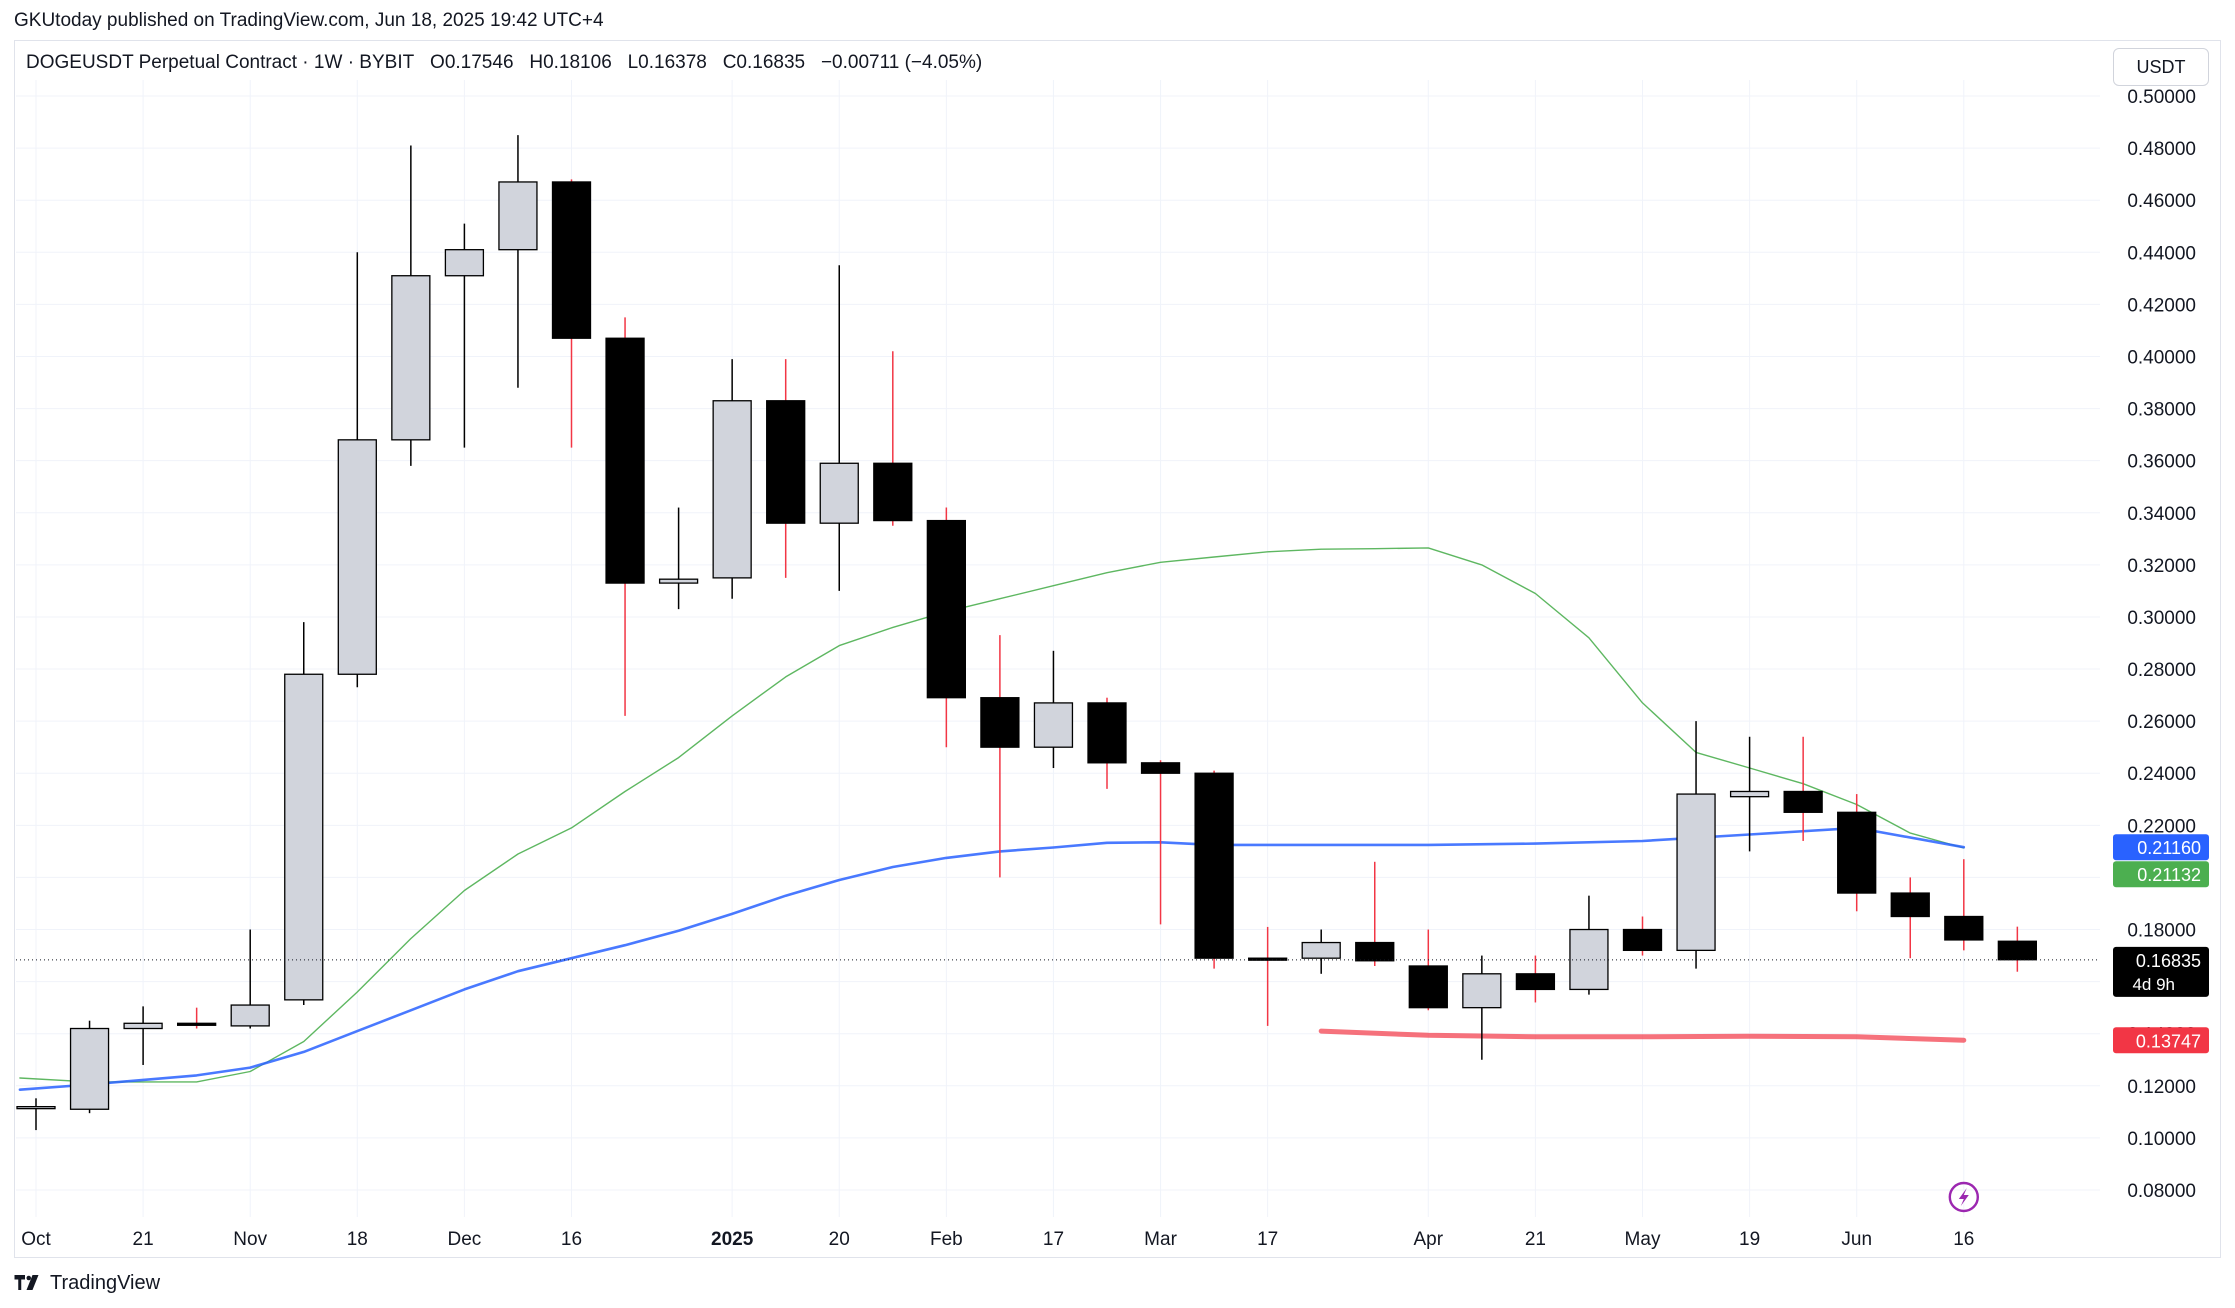  What do you see at coordinates (1856, 1239) in the screenshot?
I see `x-tick-label: Jun` at bounding box center [1856, 1239].